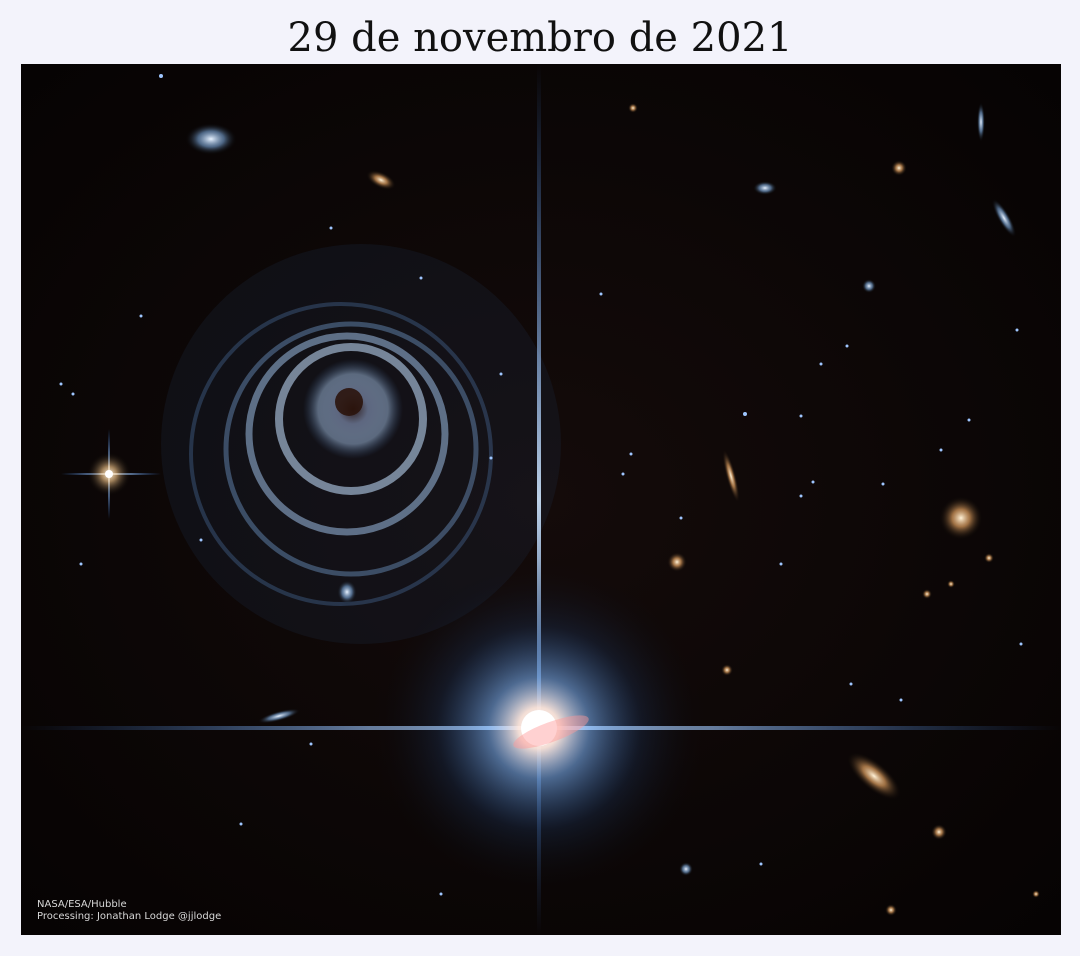 The width and height of the screenshot is (1080, 956). What do you see at coordinates (111, 474) in the screenshot?
I see `left-star` at bounding box center [111, 474].